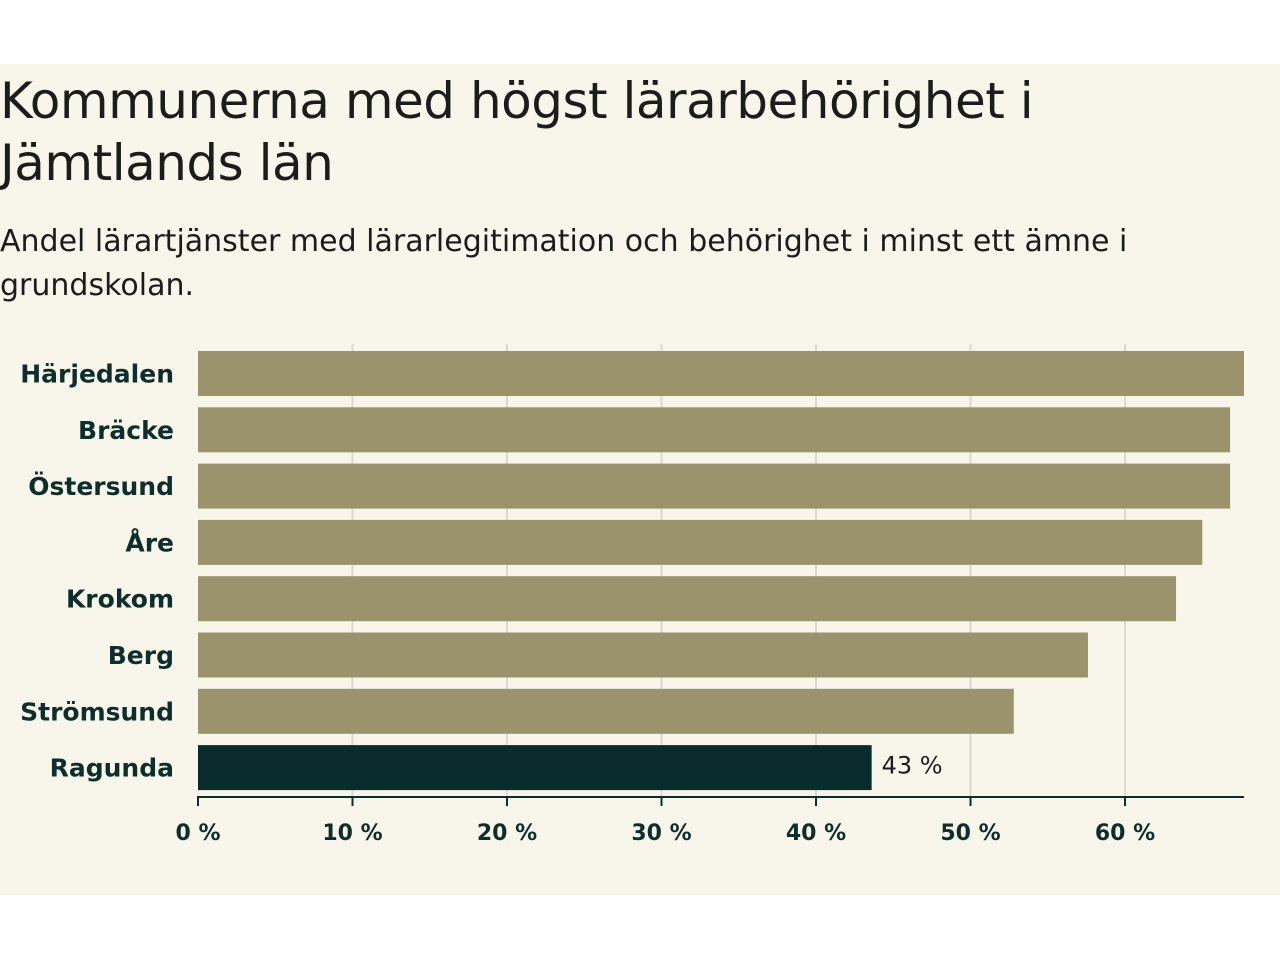  What do you see at coordinates (126, 430) in the screenshot?
I see `category-label: Bräcke` at bounding box center [126, 430].